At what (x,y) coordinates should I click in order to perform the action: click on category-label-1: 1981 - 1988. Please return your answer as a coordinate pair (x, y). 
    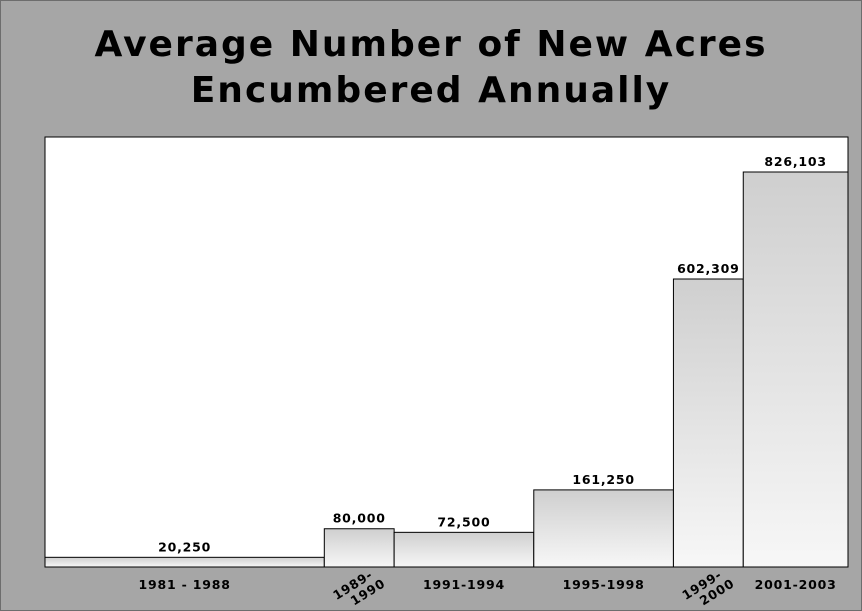
    Looking at the image, I should click on (185, 584).